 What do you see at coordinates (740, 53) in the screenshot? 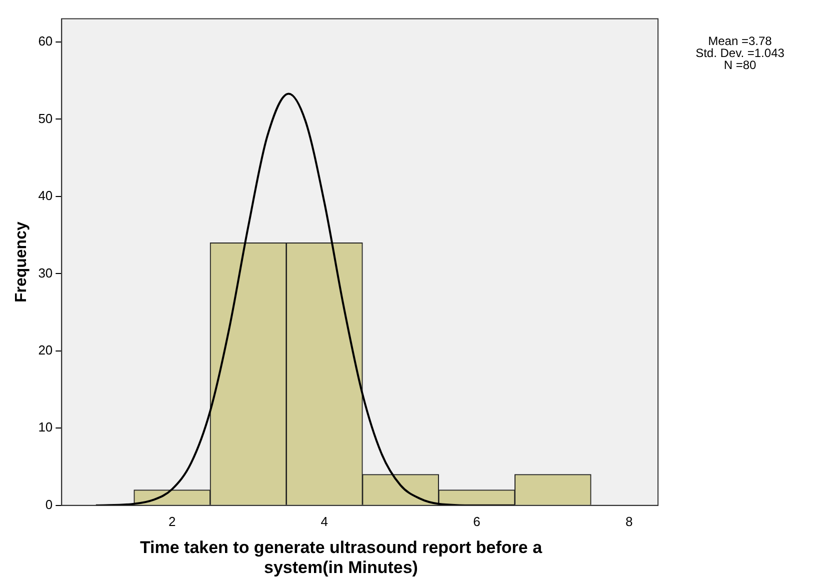
I see `text: Std. Dev. =1.043` at bounding box center [740, 53].